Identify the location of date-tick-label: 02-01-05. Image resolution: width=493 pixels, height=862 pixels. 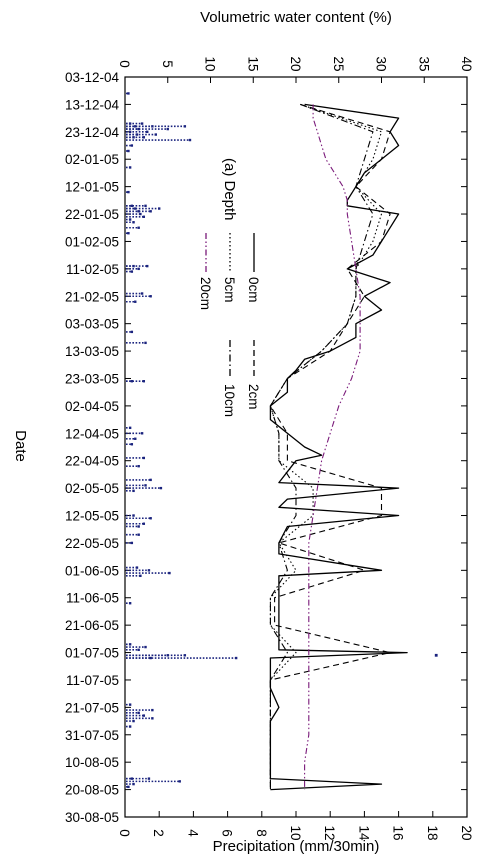
(92, 159).